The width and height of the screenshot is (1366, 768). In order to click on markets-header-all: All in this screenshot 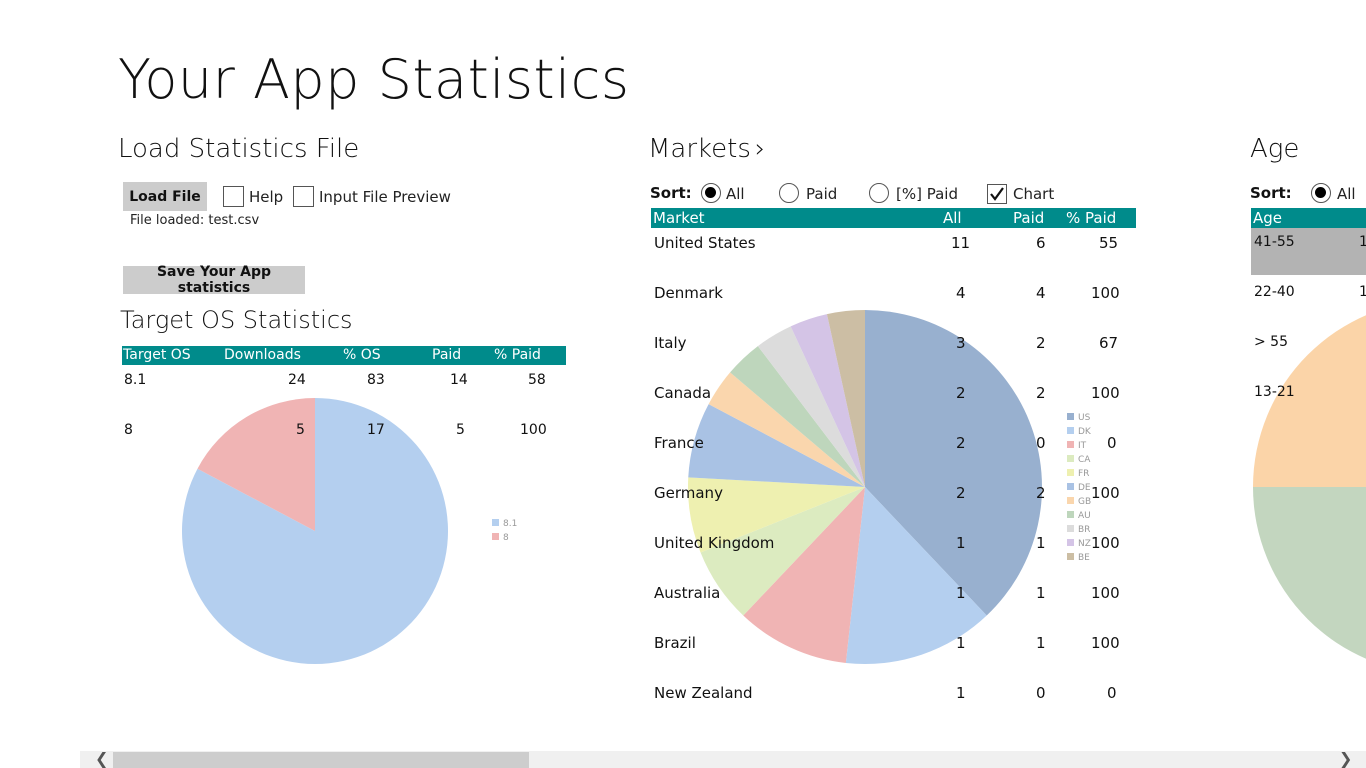, I will do `click(952, 218)`.